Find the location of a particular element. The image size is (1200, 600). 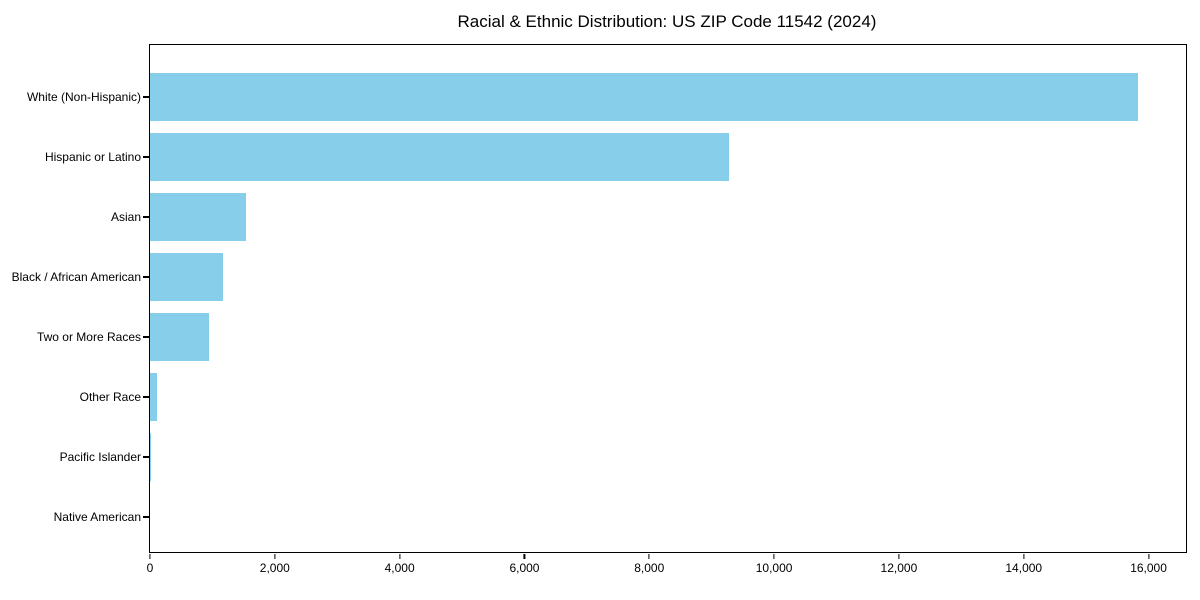

y-axis-label: Two or More Races is located at coordinates (88, 337).